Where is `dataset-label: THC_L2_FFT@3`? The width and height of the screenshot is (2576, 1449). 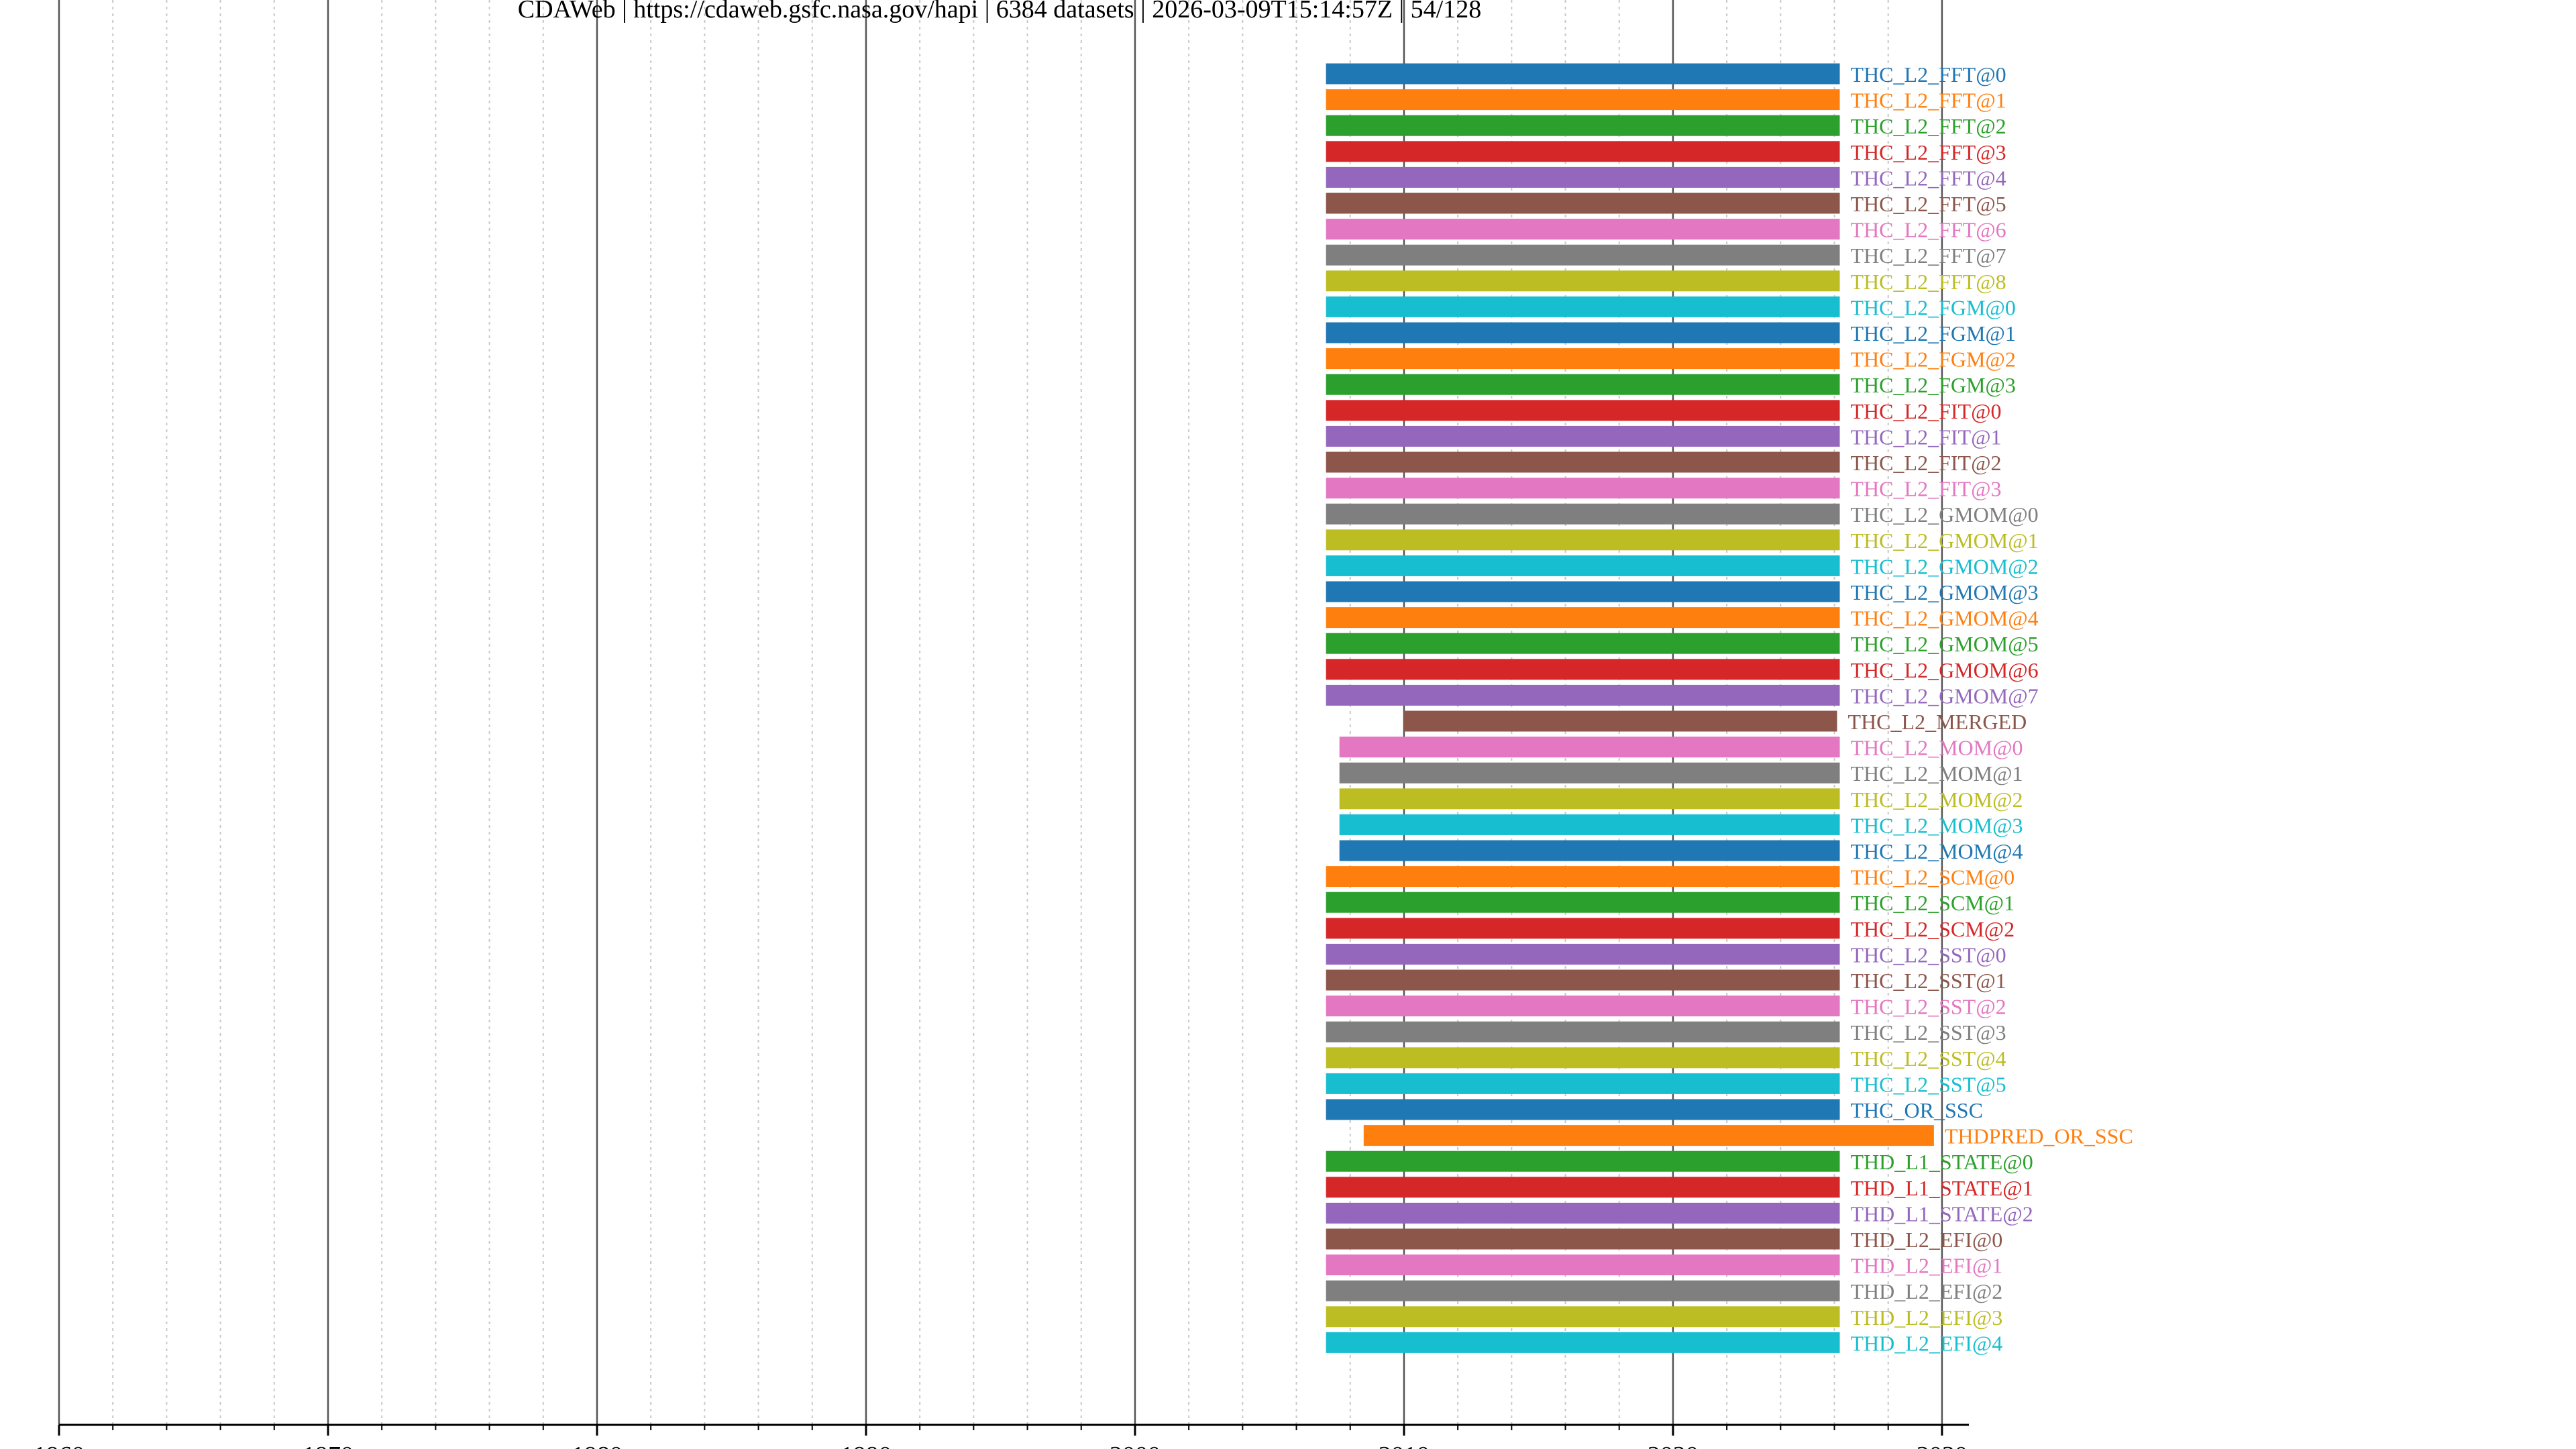 dataset-label: THC_L2_FFT@3 is located at coordinates (1928, 152).